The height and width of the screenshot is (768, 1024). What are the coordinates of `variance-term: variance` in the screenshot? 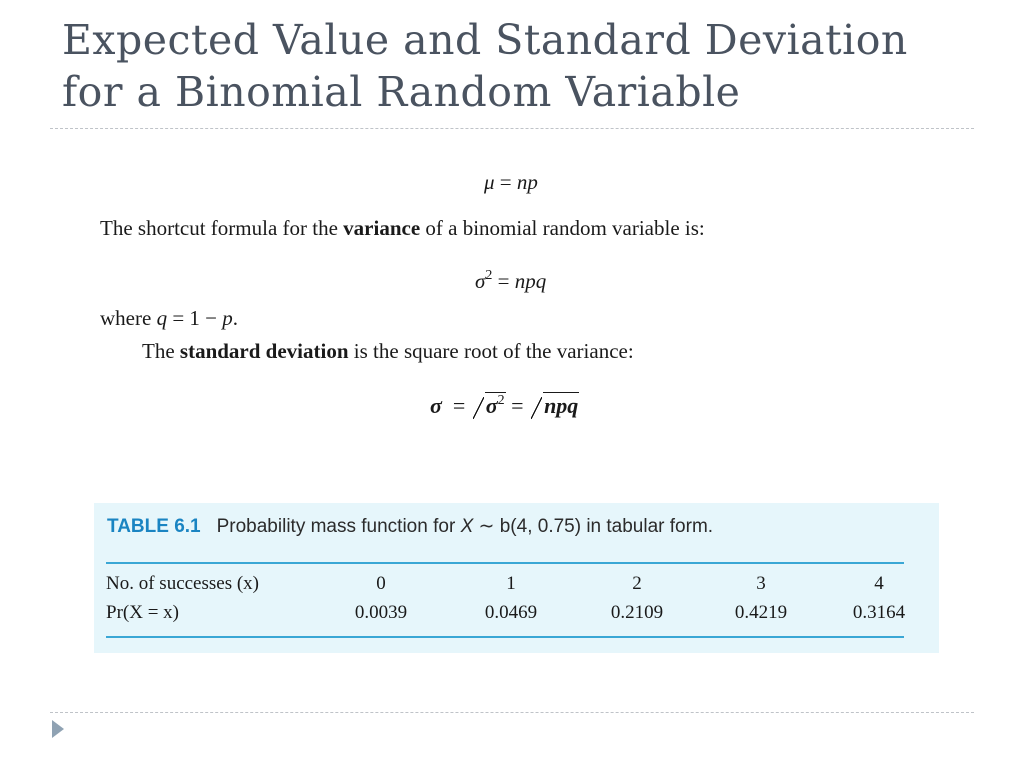 It's located at (382, 228).